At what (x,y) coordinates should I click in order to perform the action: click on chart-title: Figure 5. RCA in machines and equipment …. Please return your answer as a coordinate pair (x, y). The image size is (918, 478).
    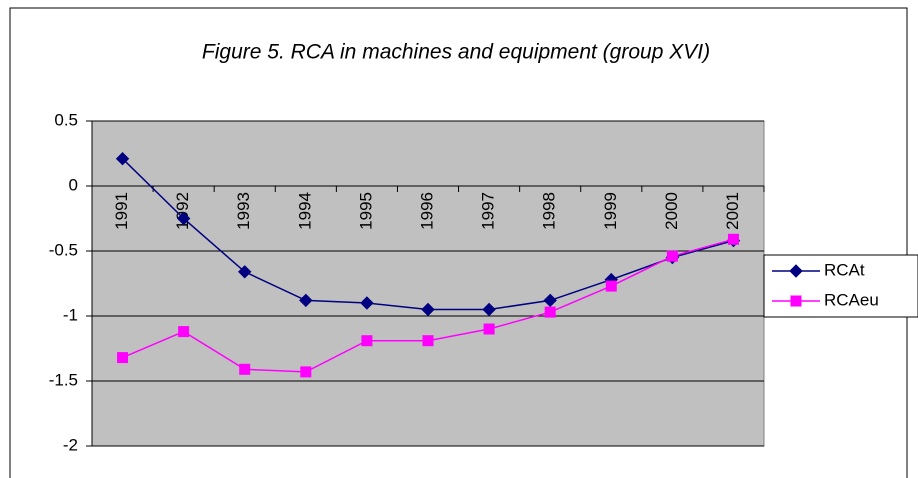
    Looking at the image, I should click on (456, 52).